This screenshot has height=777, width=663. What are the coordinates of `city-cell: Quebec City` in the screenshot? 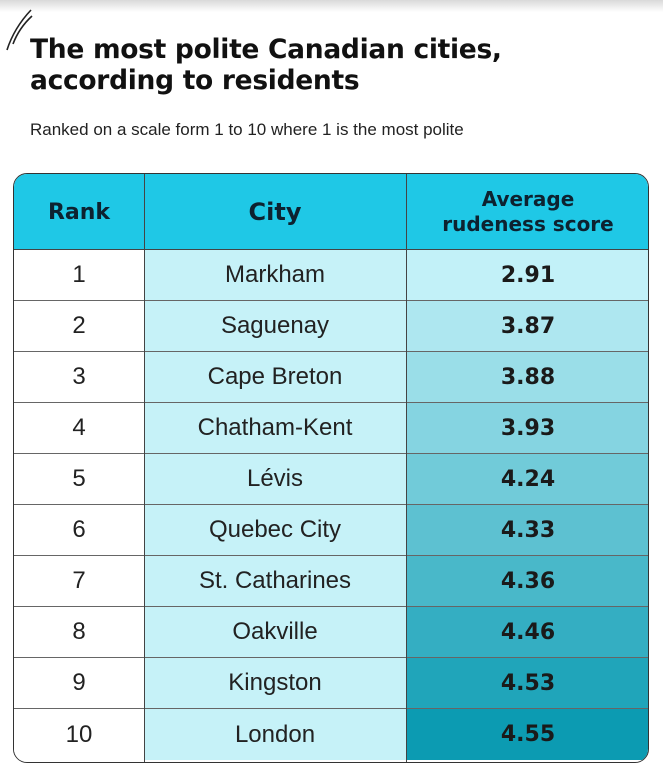 It's located at (275, 530).